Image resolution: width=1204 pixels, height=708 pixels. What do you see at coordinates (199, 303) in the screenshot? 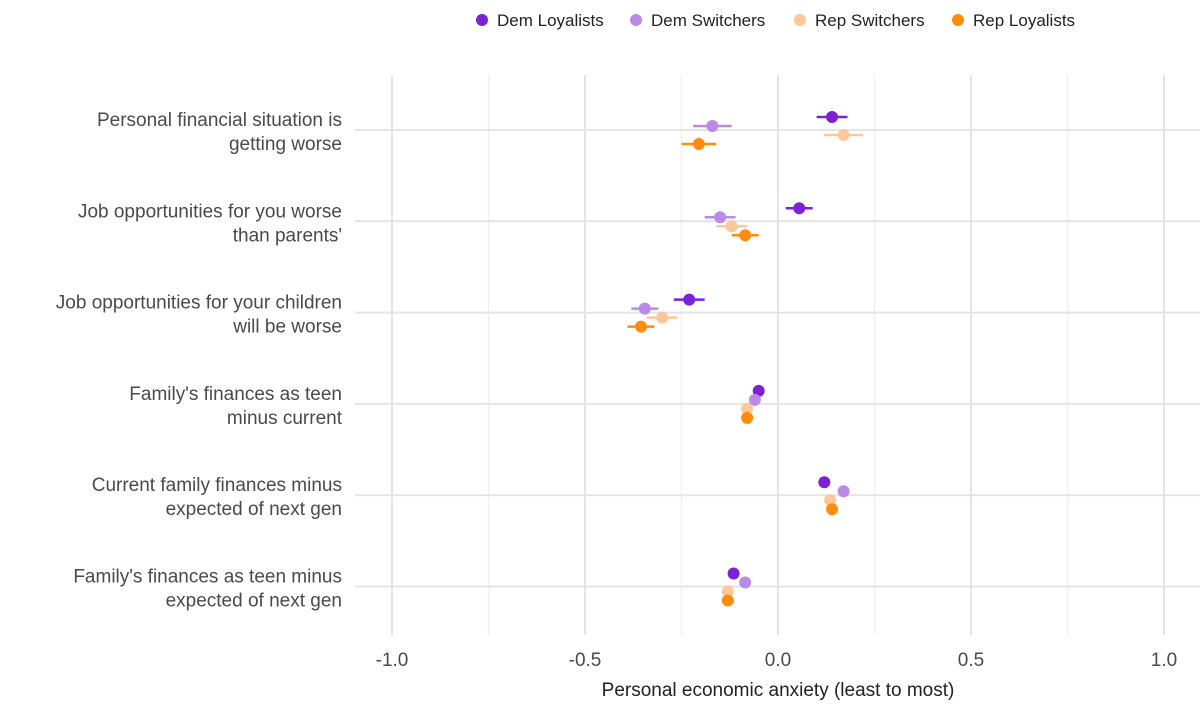
I see `y-tick-label-line: Job opportunities for your children` at bounding box center [199, 303].